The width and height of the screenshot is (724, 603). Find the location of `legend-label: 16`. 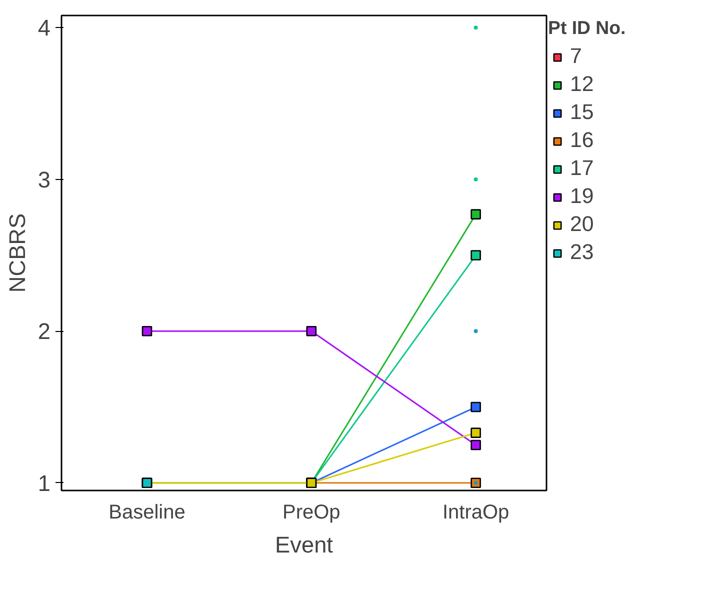

legend-label: 16 is located at coordinates (582, 140).